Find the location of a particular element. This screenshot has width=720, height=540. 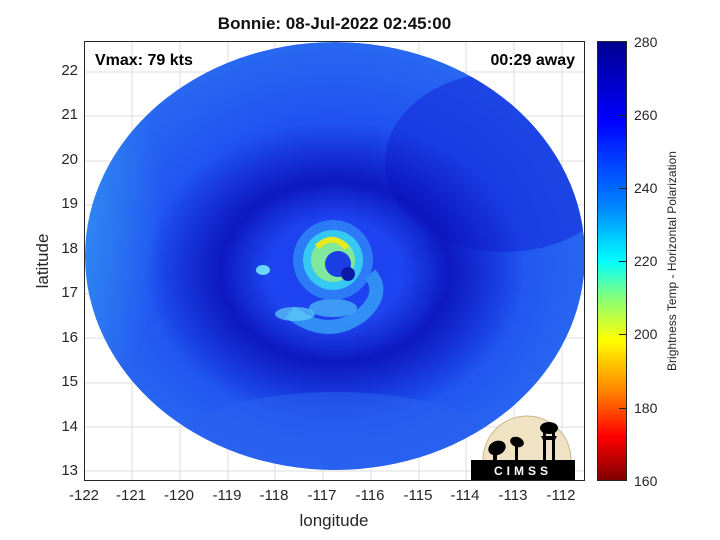

y-tick-label: 20 is located at coordinates (69, 159).